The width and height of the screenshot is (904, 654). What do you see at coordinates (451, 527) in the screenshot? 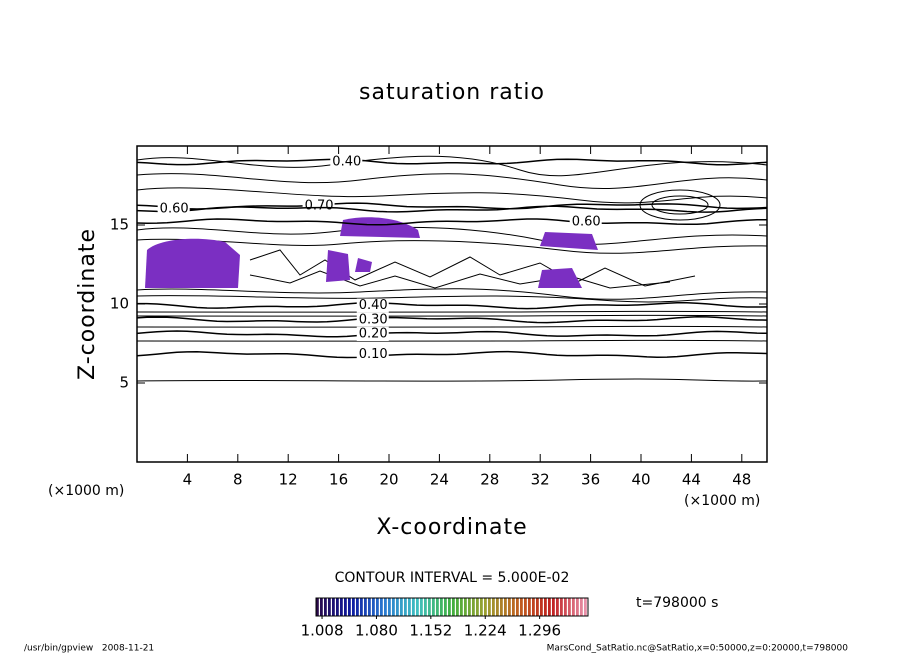
I see `x-axis-label: X-coordinate` at bounding box center [451, 527].